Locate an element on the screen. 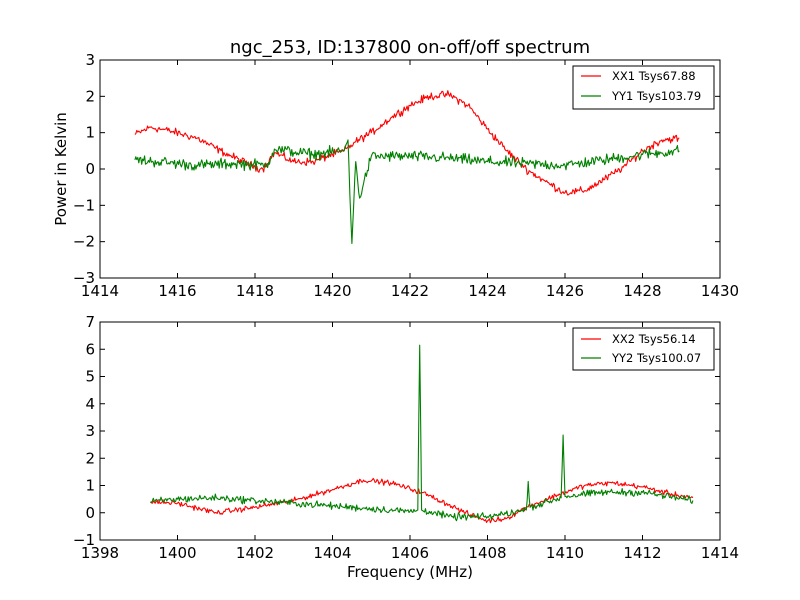 This screenshot has height=600, width=800. bottom-x-tick-label: 1410 is located at coordinates (565, 553).